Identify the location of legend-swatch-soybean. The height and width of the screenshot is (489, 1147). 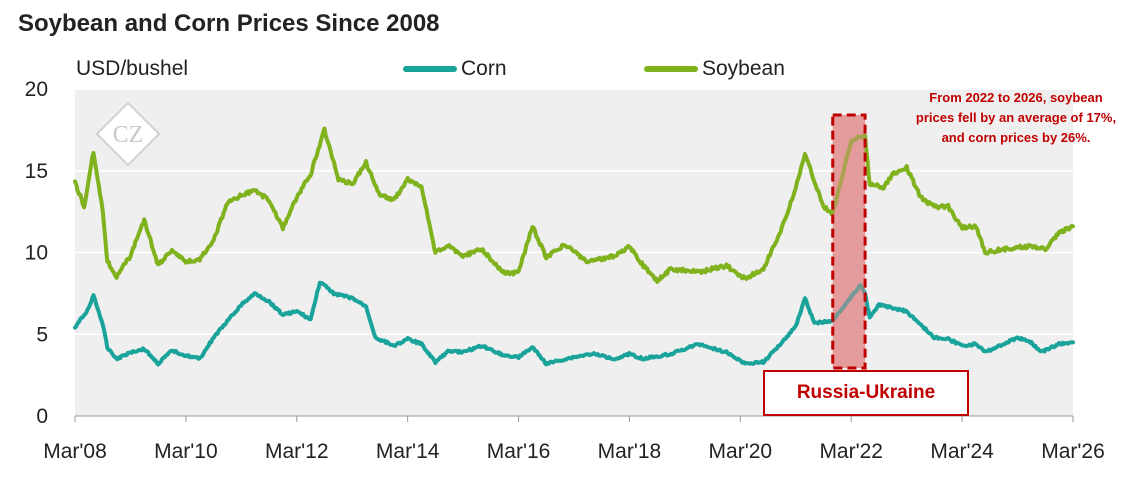
(671, 69).